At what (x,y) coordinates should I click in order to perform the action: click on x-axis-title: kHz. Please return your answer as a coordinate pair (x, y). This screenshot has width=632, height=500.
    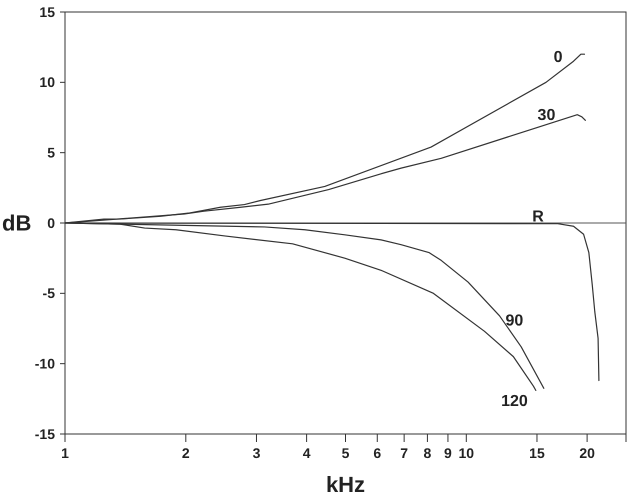
    Looking at the image, I should click on (346, 484).